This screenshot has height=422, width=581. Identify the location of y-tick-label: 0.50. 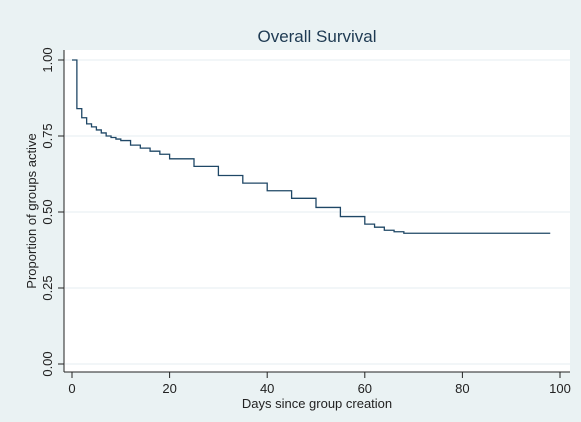
(47, 211).